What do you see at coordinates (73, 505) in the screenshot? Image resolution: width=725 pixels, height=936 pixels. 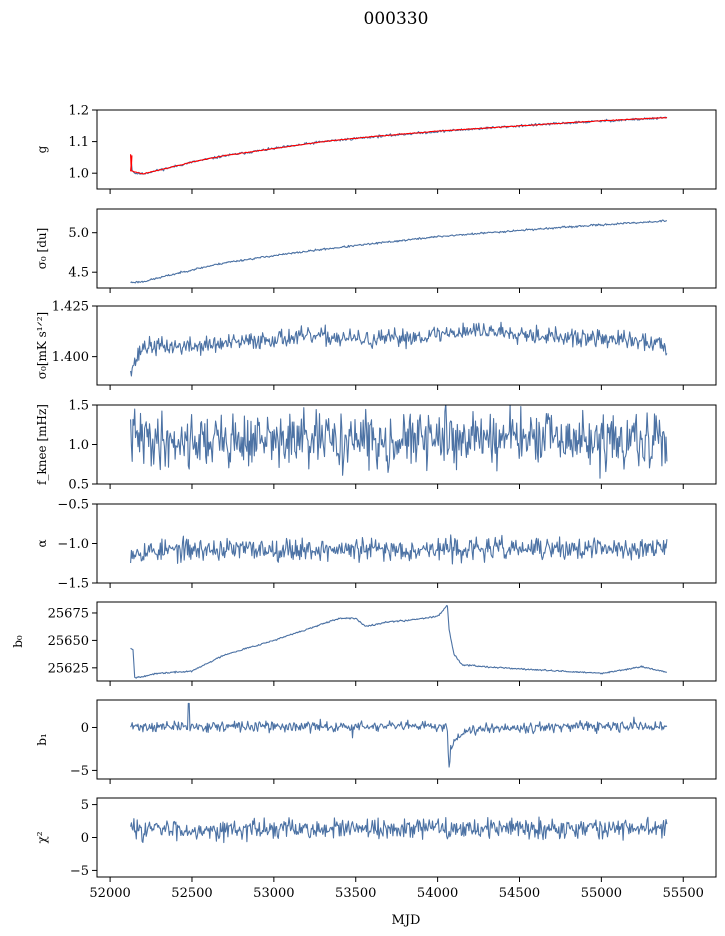 I see `ytick-label: −0.5` at bounding box center [73, 505].